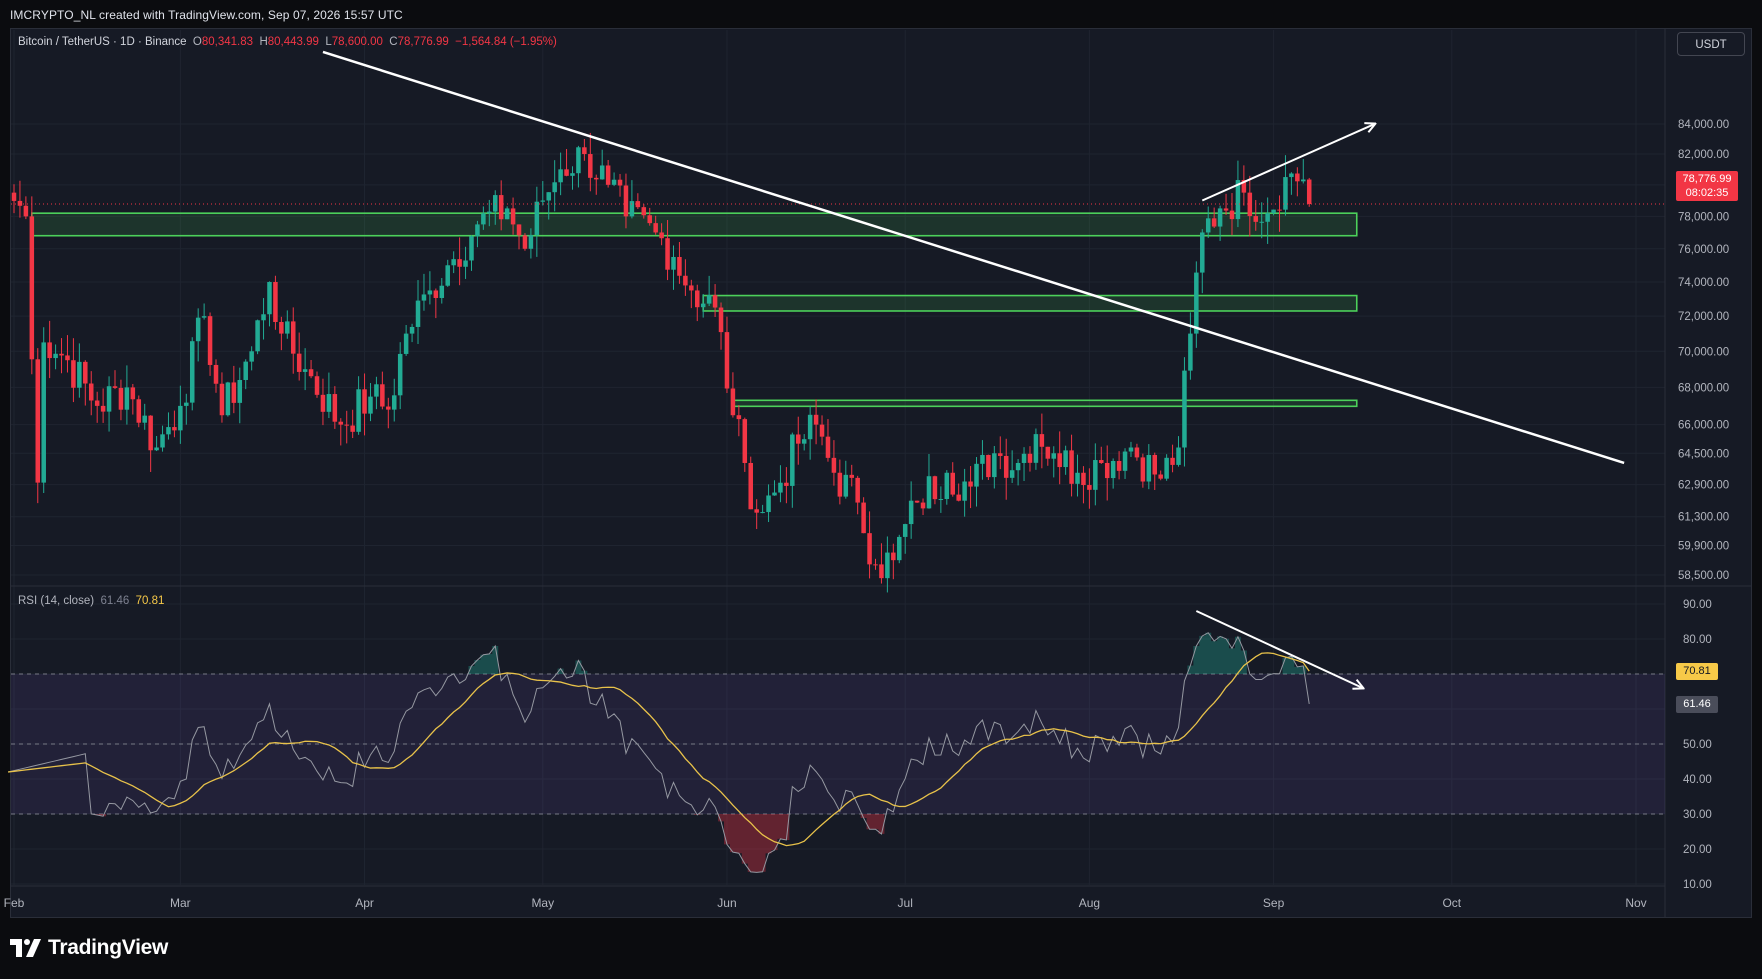 This screenshot has height=979, width=1762. Describe the element at coordinates (1697, 605) in the screenshot. I see `rsi-axis-label: 90.00` at that location.